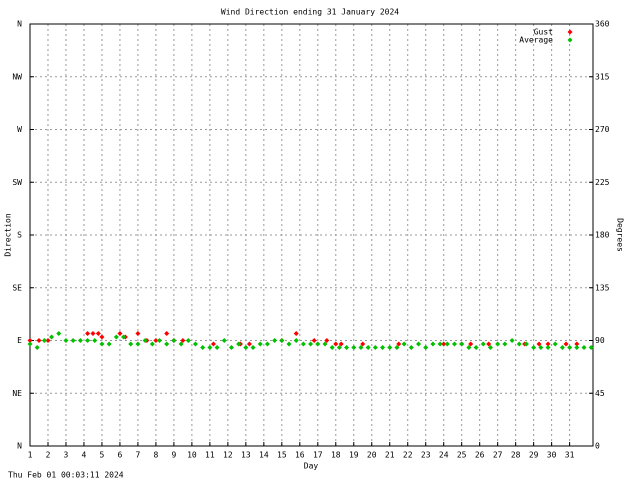 The image size is (640, 485). What do you see at coordinates (84, 455) in the screenshot?
I see `x-tick-label: 4` at bounding box center [84, 455].